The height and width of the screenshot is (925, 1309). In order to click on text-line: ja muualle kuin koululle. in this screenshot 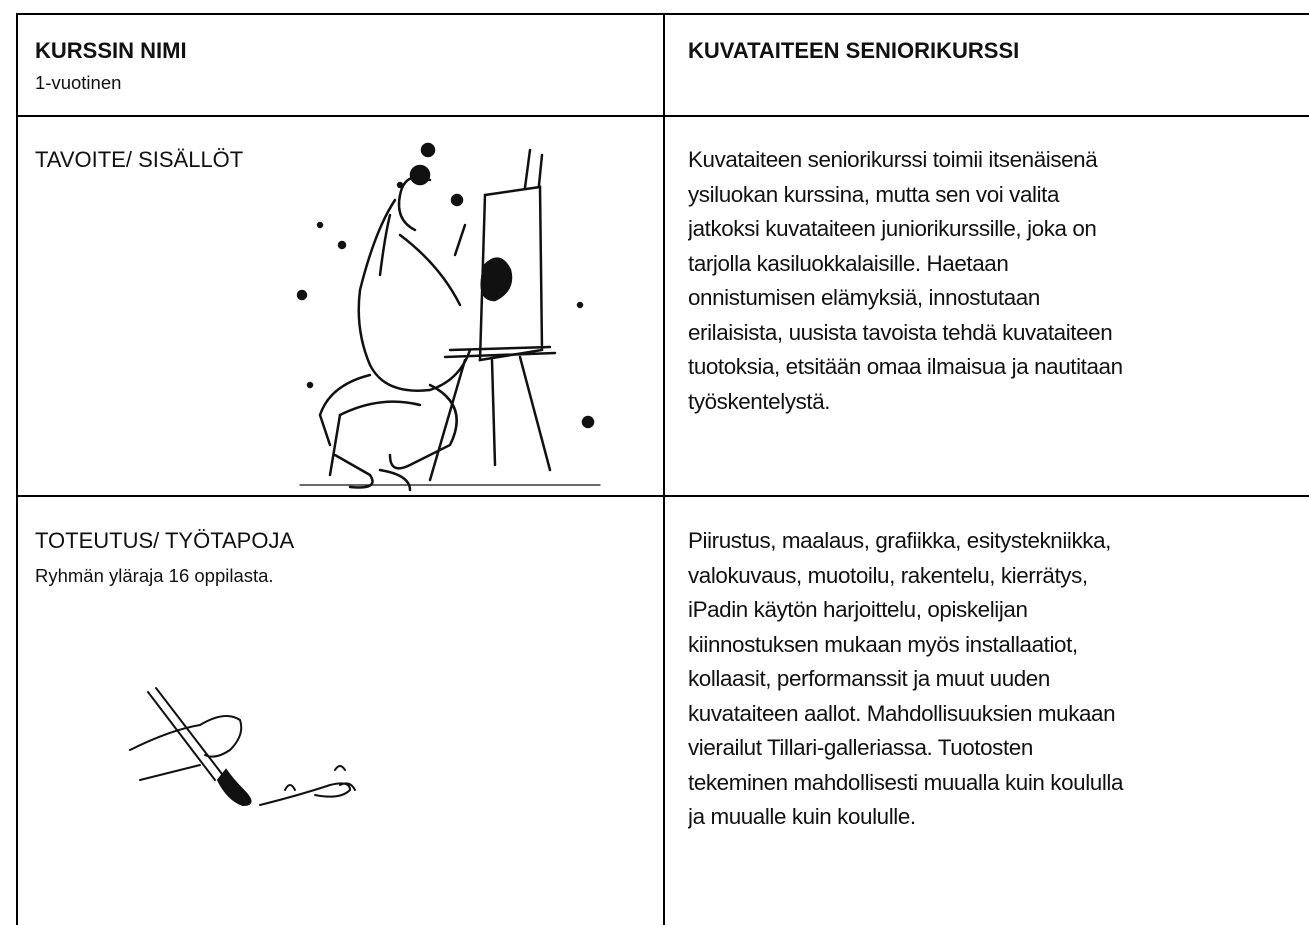, I will do `click(802, 816)`.